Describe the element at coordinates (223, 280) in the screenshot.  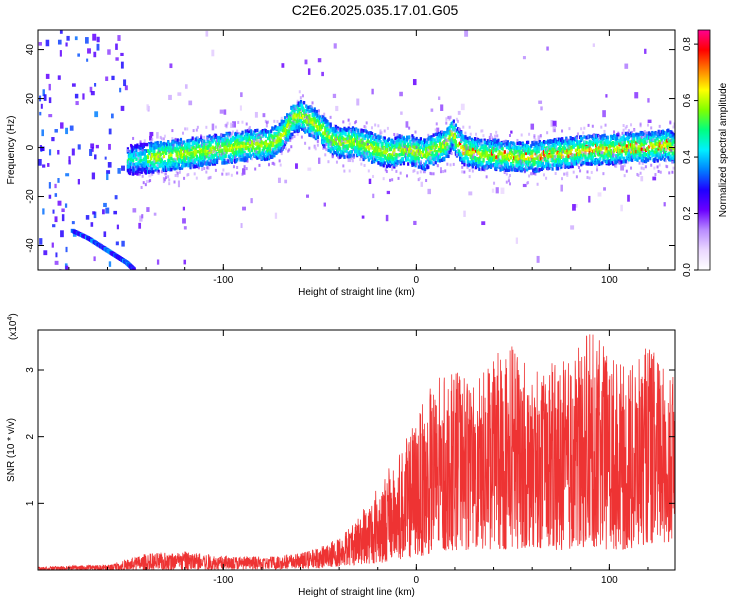
I see `upper-xtick-label: -100` at that location.